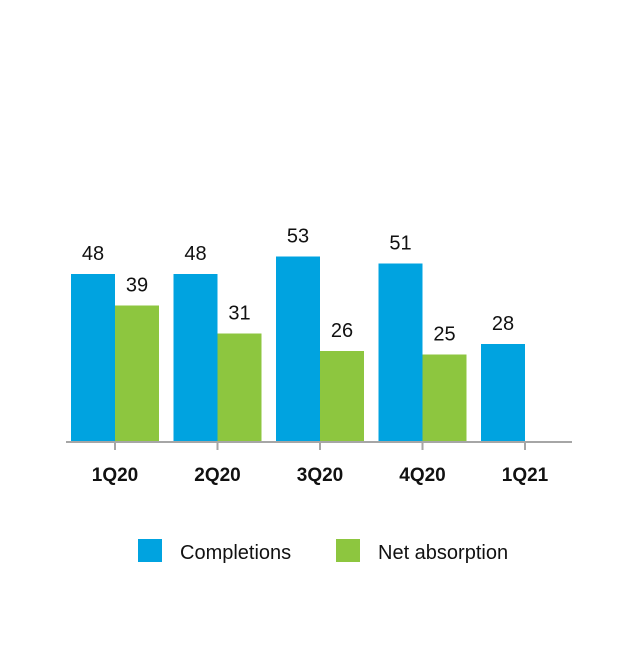 The image size is (636, 650). I want to click on bar-completions-2q20, so click(195, 358).